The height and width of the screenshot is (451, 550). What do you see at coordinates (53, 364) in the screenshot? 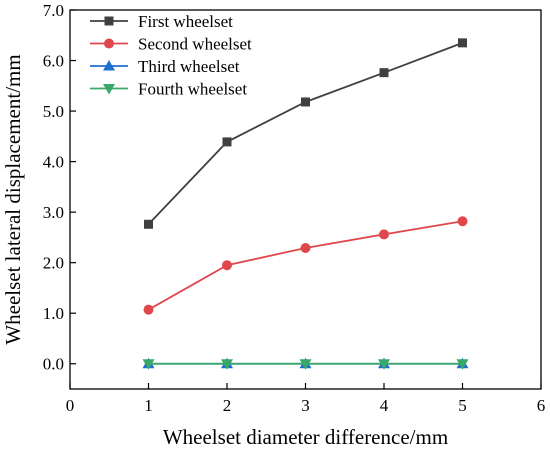
I see `y-tick-label: 0.0` at bounding box center [53, 364].